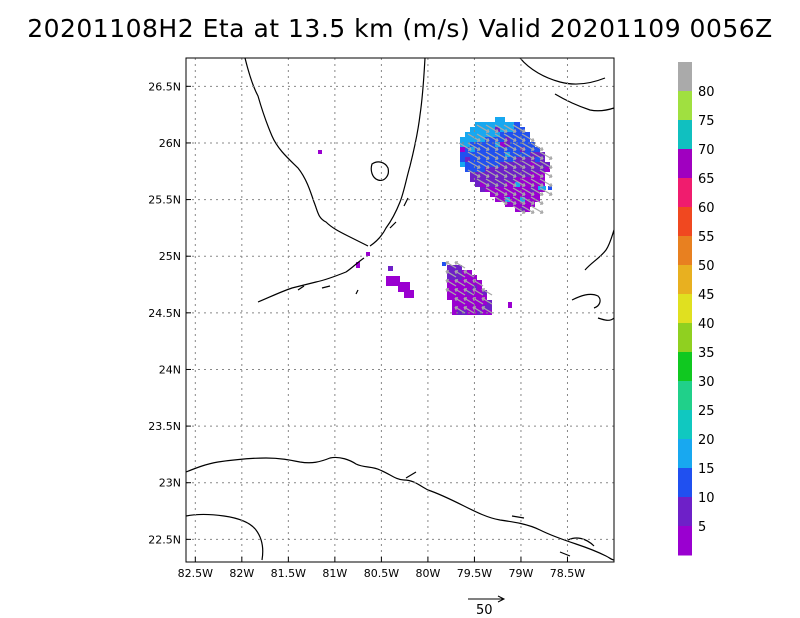 The image size is (800, 618). Describe the element at coordinates (706, 469) in the screenshot. I see `colorbar-label: 15` at that location.